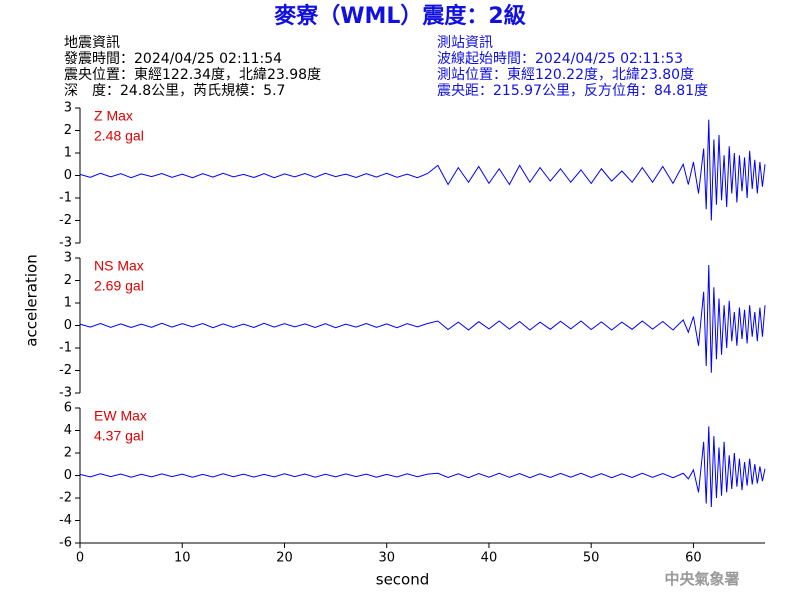 The width and height of the screenshot is (800, 600). Describe the element at coordinates (192, 75) in the screenshot. I see `info-line: 震央位置：東經122.34度，北緯23.98度` at that location.